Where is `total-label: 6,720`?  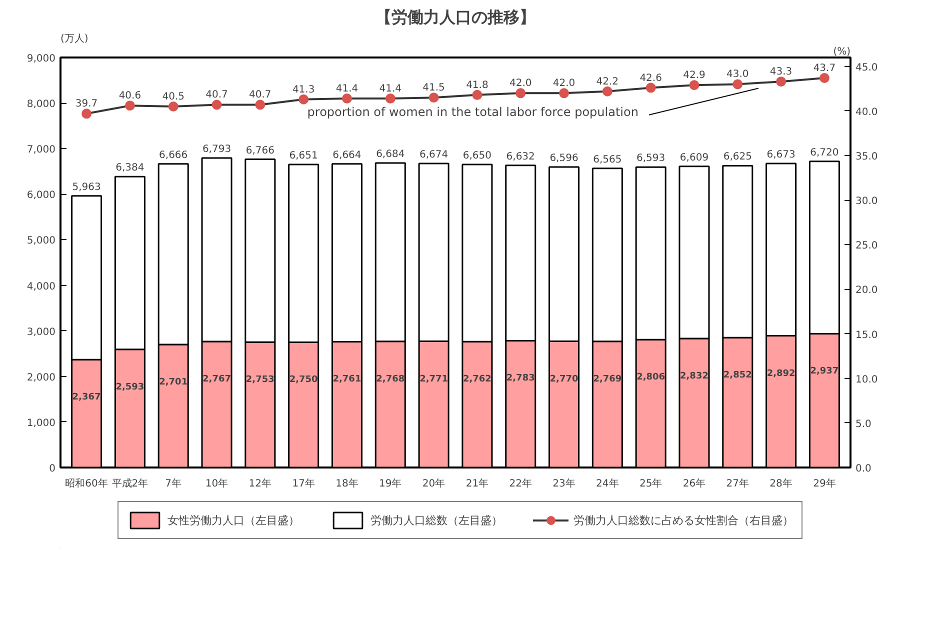 total-label: 6,720 is located at coordinates (824, 152).